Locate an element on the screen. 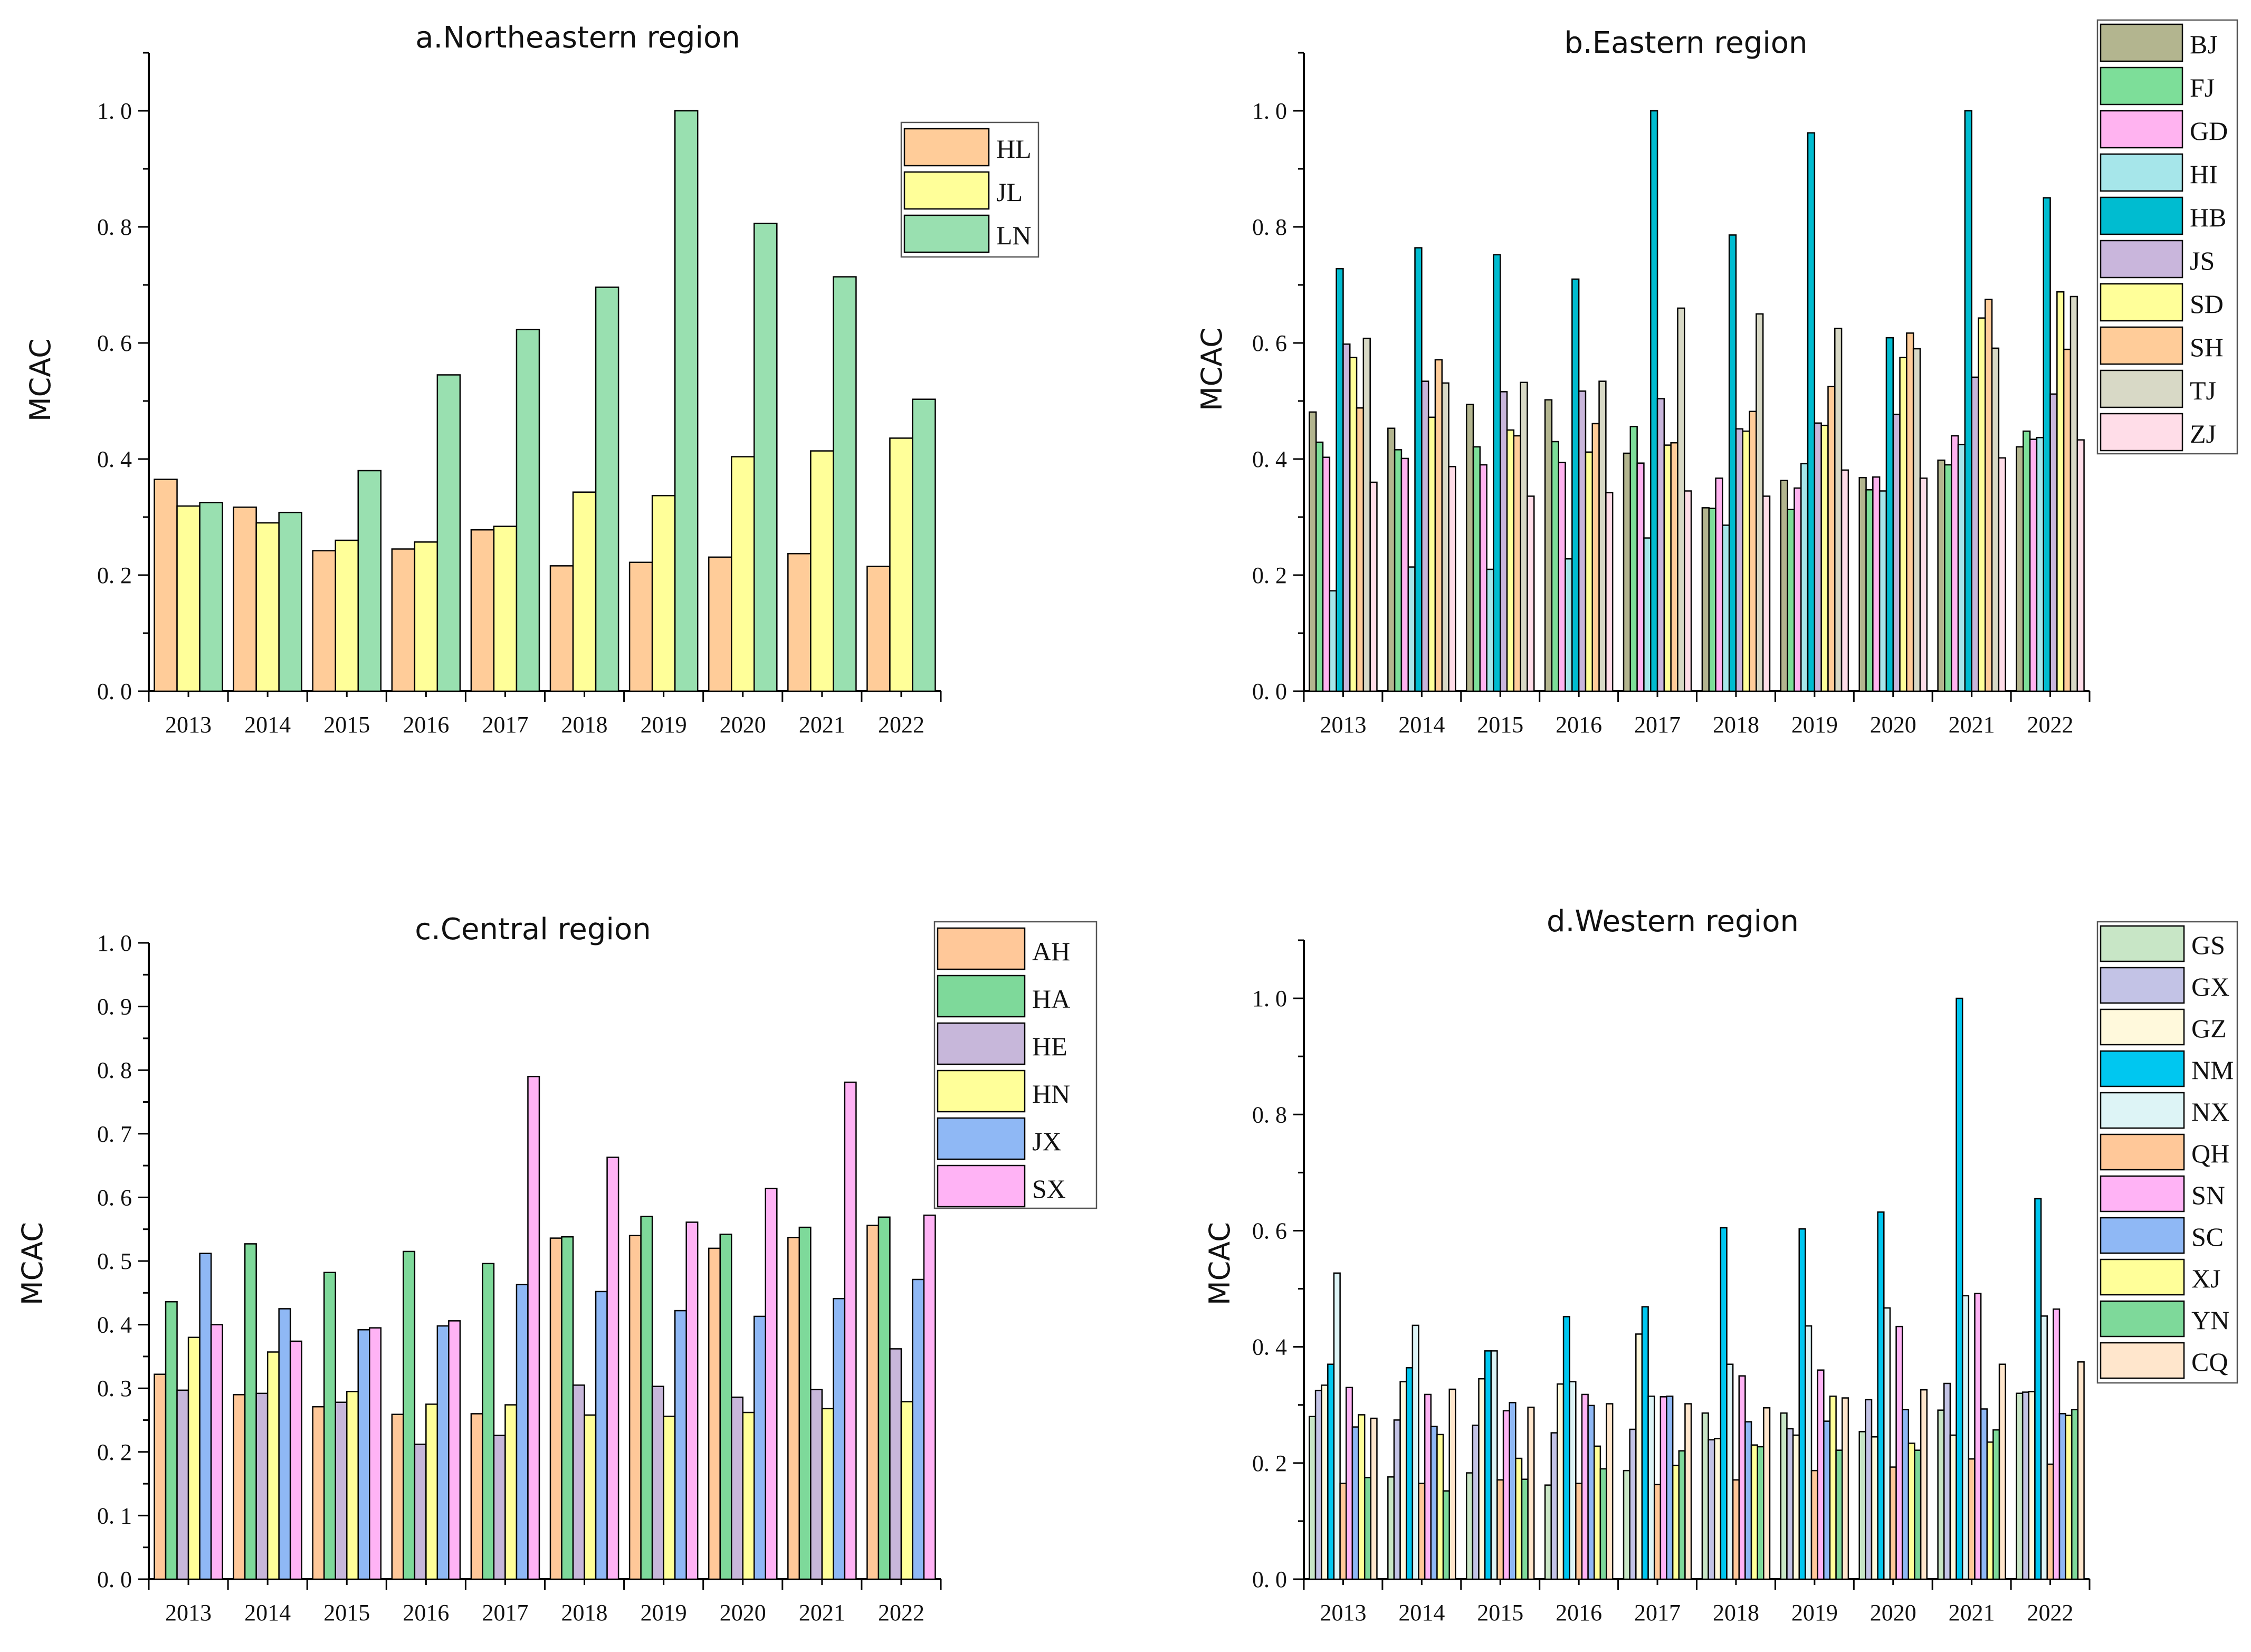 This screenshot has width=2251, height=1652. bar-TJ-2013 is located at coordinates (1366, 514).